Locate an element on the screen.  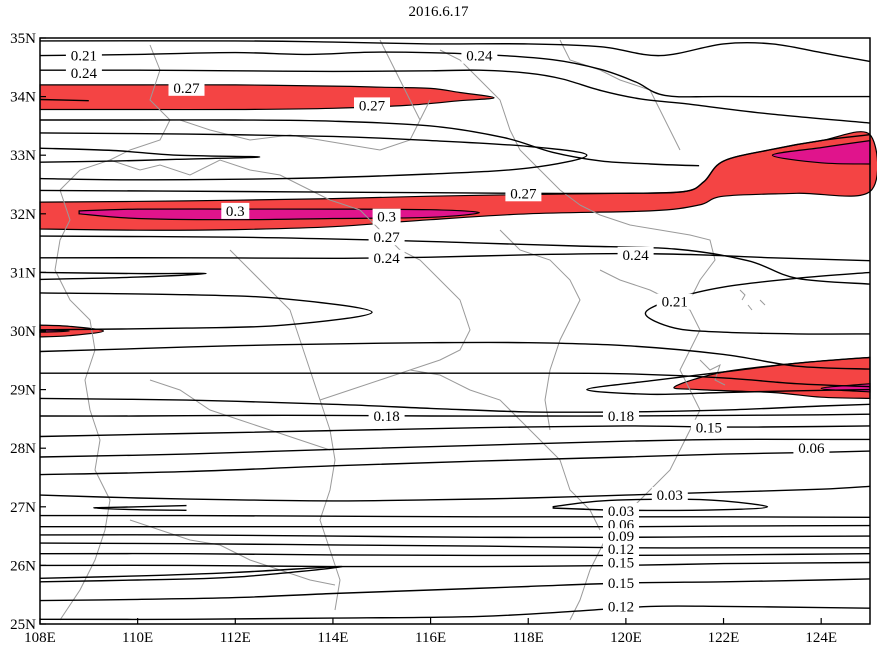
lat-tick-label: 35N is located at coordinates (23, 39).